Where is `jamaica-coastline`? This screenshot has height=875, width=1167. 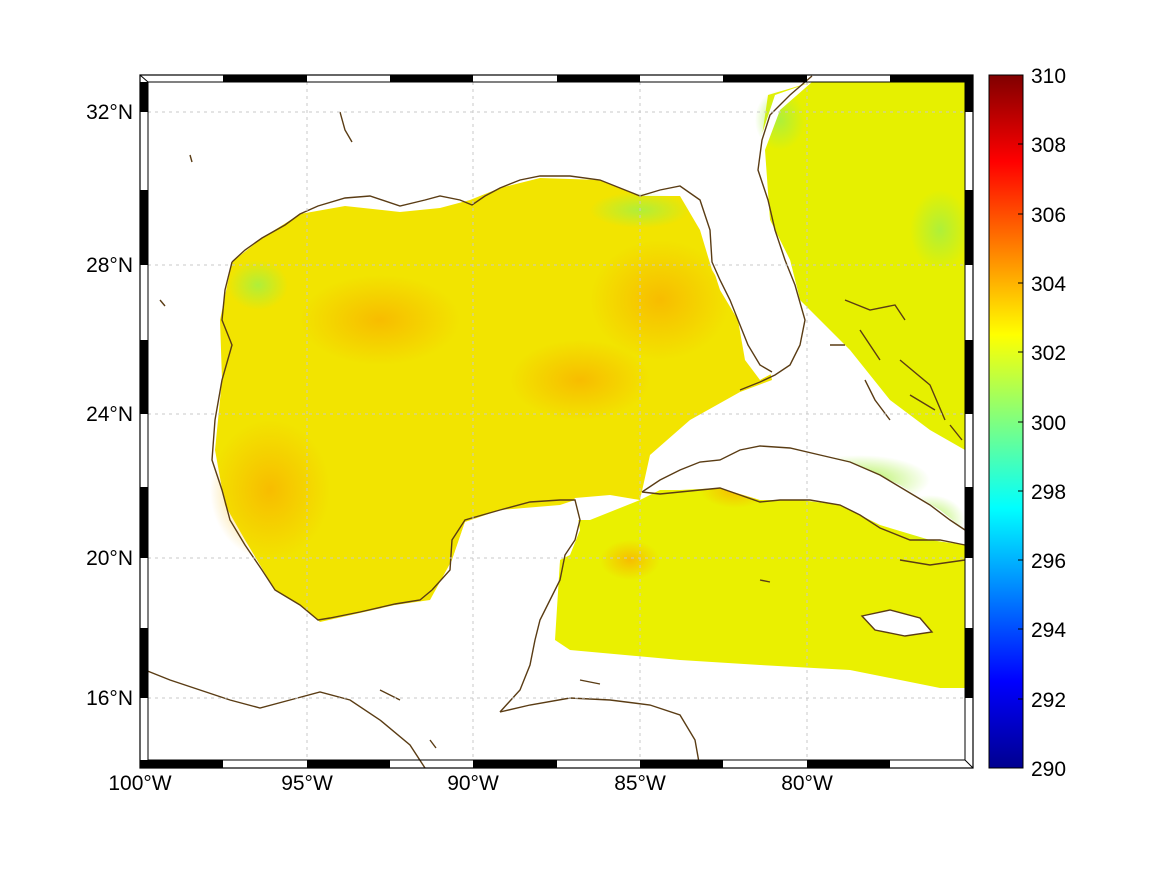 jamaica-coastline is located at coordinates (897, 623).